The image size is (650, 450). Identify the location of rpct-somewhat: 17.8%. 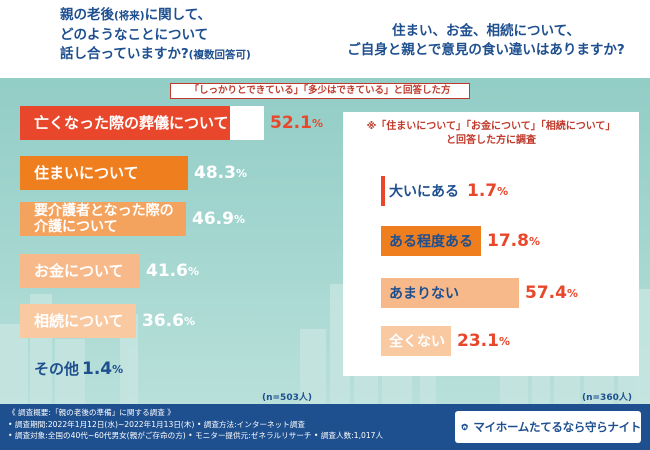
(513, 241).